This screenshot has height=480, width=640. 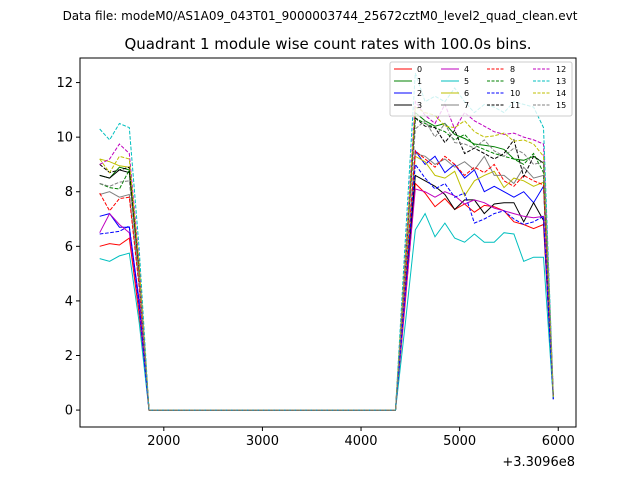 What do you see at coordinates (466, 93) in the screenshot?
I see `legend-label-6: 6` at bounding box center [466, 93].